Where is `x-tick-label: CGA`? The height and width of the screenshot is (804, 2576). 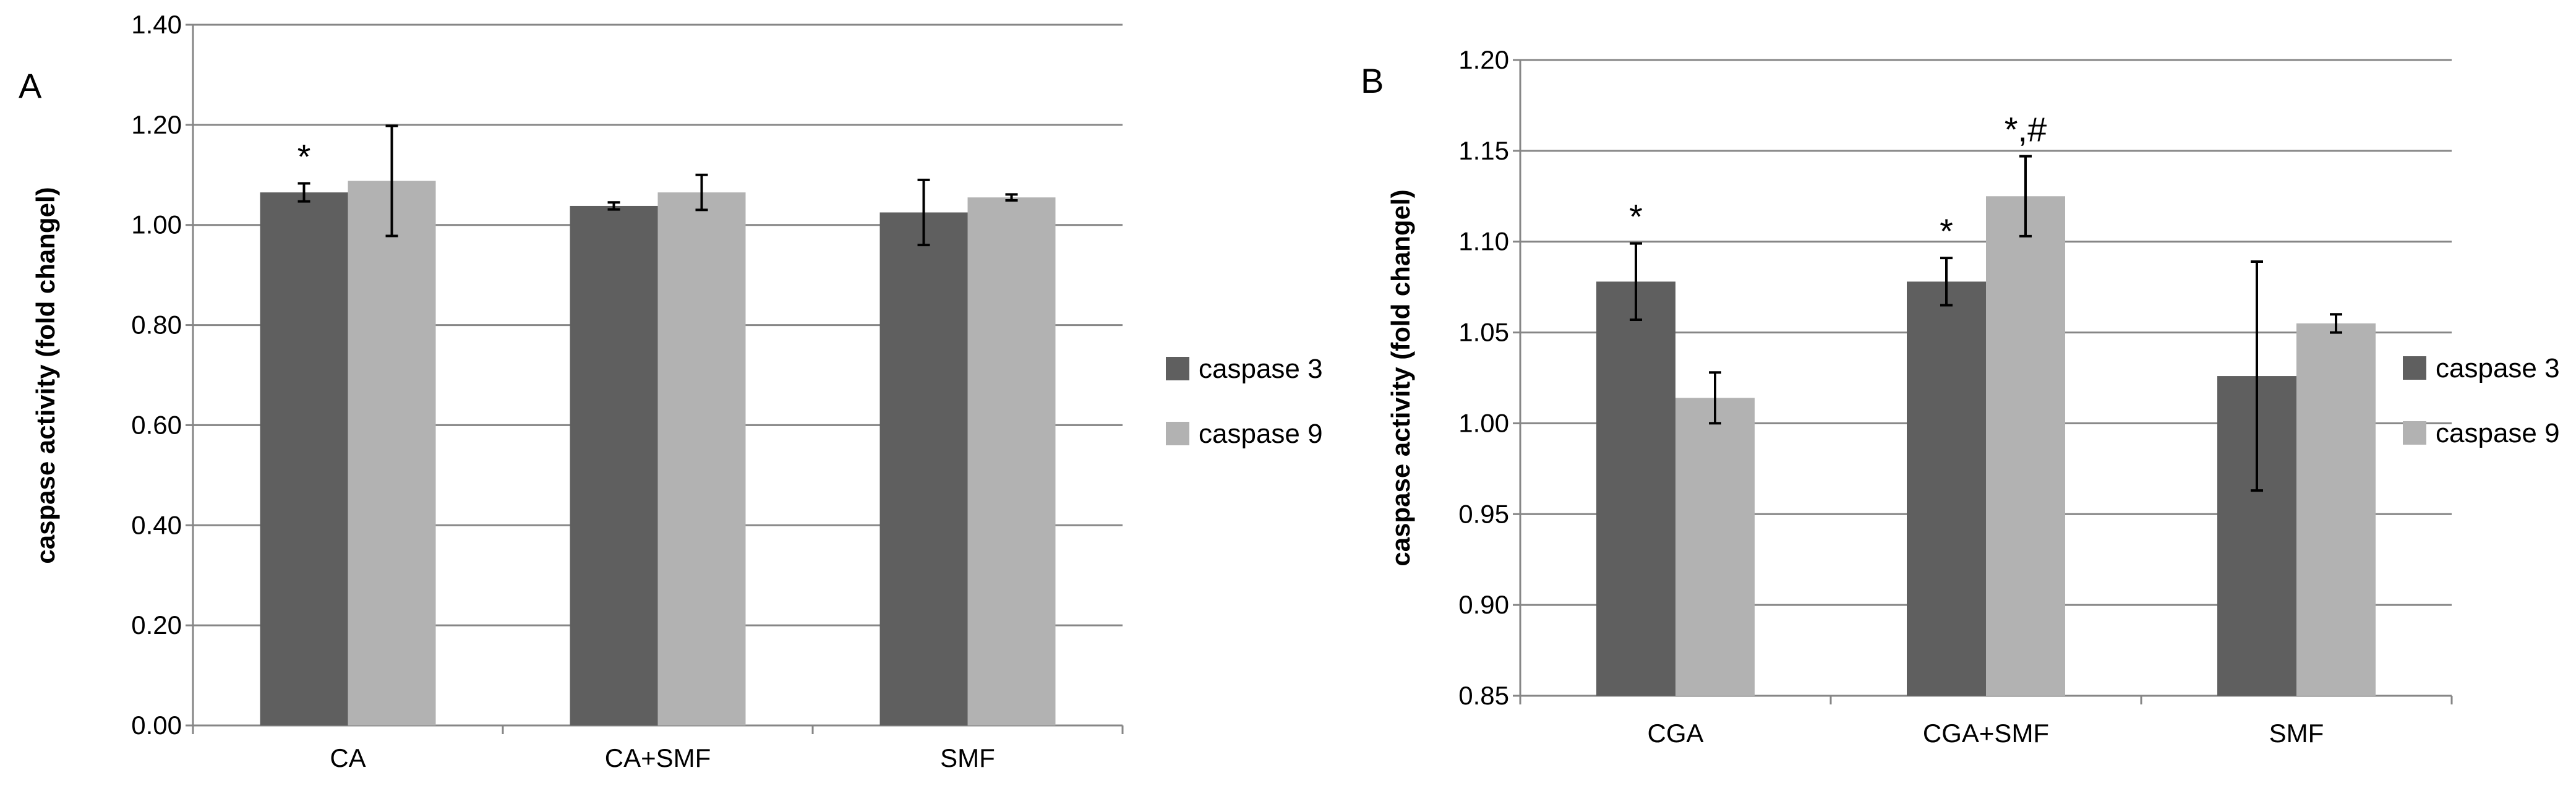 x-tick-label: CGA is located at coordinates (1675, 733).